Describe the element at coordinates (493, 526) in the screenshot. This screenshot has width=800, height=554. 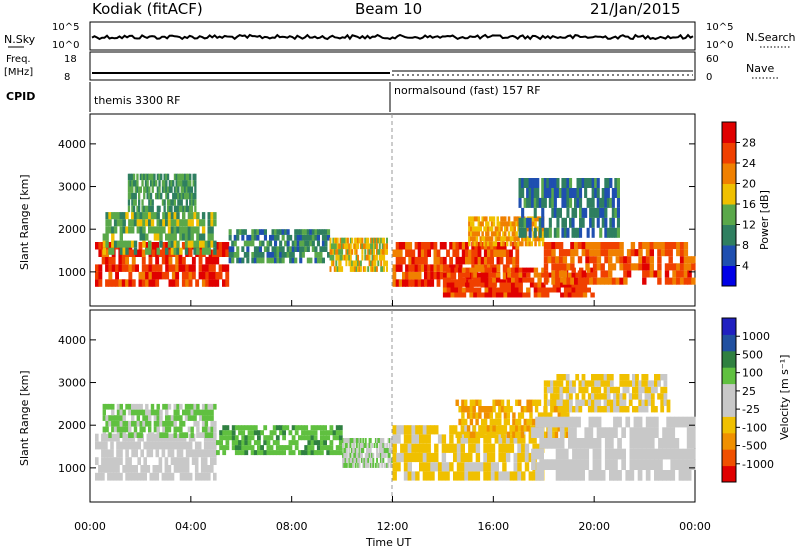
I see `x-tick-label: 16:00` at that location.